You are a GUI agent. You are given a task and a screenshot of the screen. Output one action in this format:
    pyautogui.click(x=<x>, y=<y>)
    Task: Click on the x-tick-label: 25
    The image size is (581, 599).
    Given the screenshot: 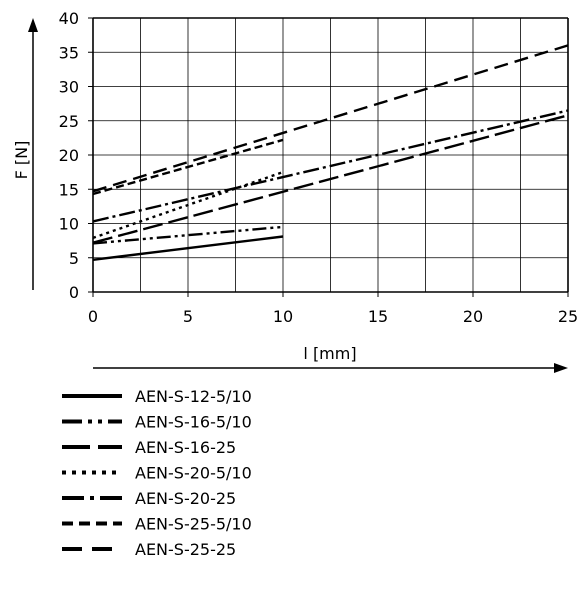 What is the action you would take?
    pyautogui.click(x=568, y=316)
    